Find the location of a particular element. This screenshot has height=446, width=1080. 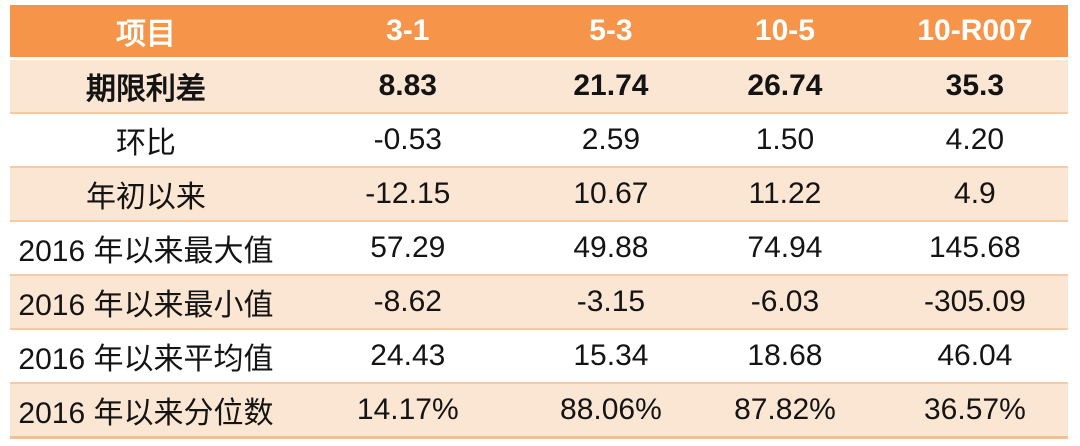

table-row: 年初以来 -12.15 10.67 11.22 4.9 is located at coordinates (539, 195).